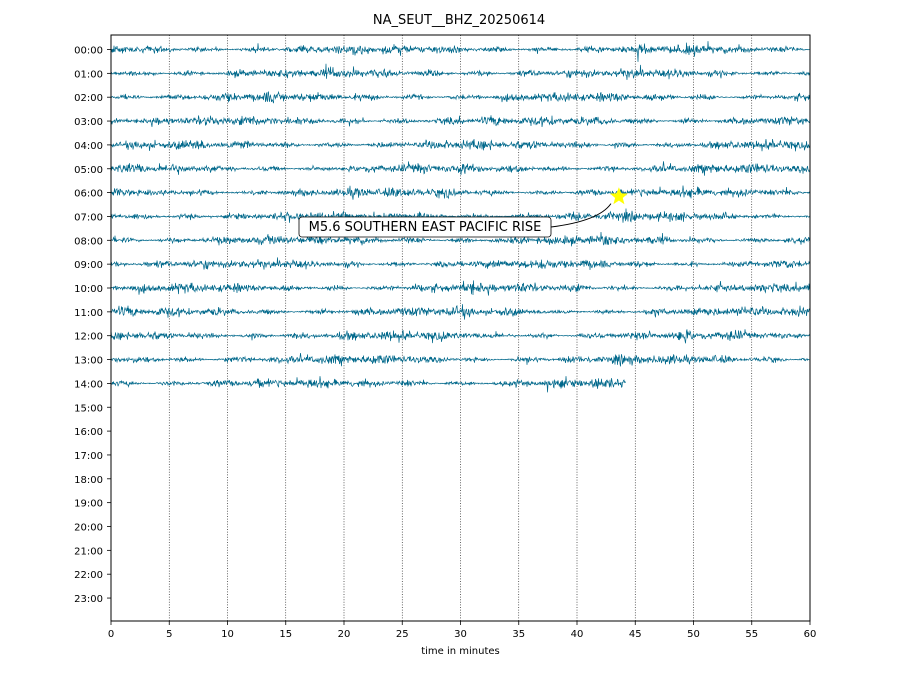  Describe the element at coordinates (88, 289) in the screenshot. I see `y-tick-label: 10:00` at that location.